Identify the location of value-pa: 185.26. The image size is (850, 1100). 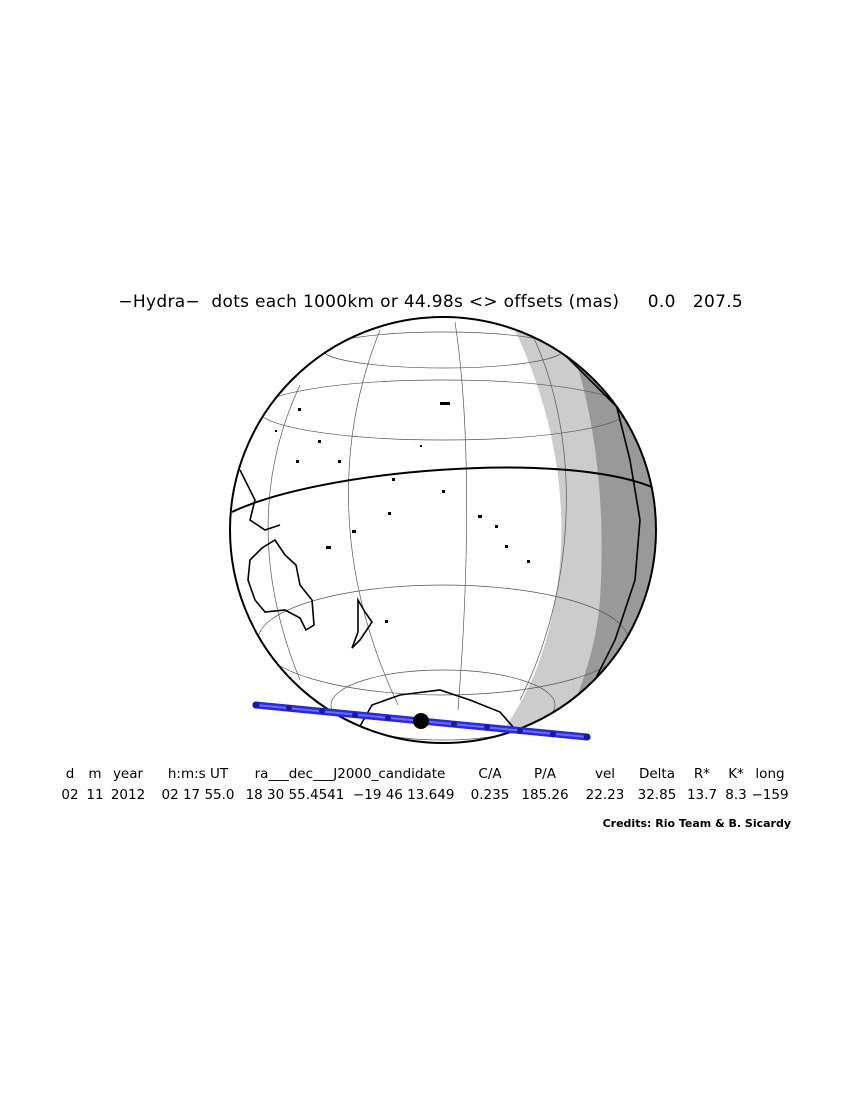
(545, 795).